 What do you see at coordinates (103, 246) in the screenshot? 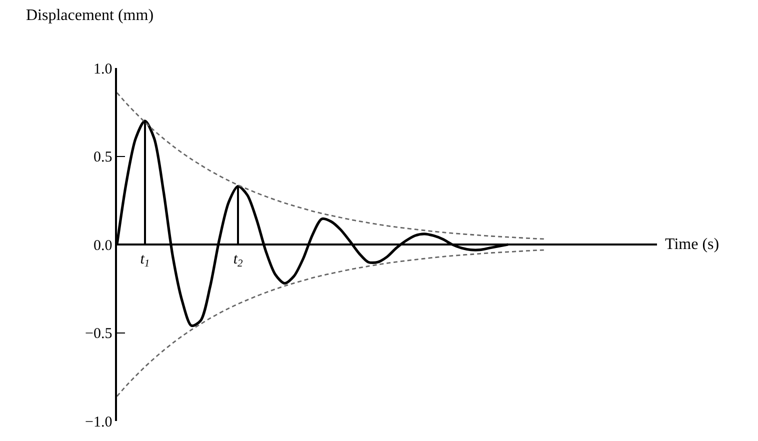
I see `y-tick-label: 0.0` at bounding box center [103, 246].